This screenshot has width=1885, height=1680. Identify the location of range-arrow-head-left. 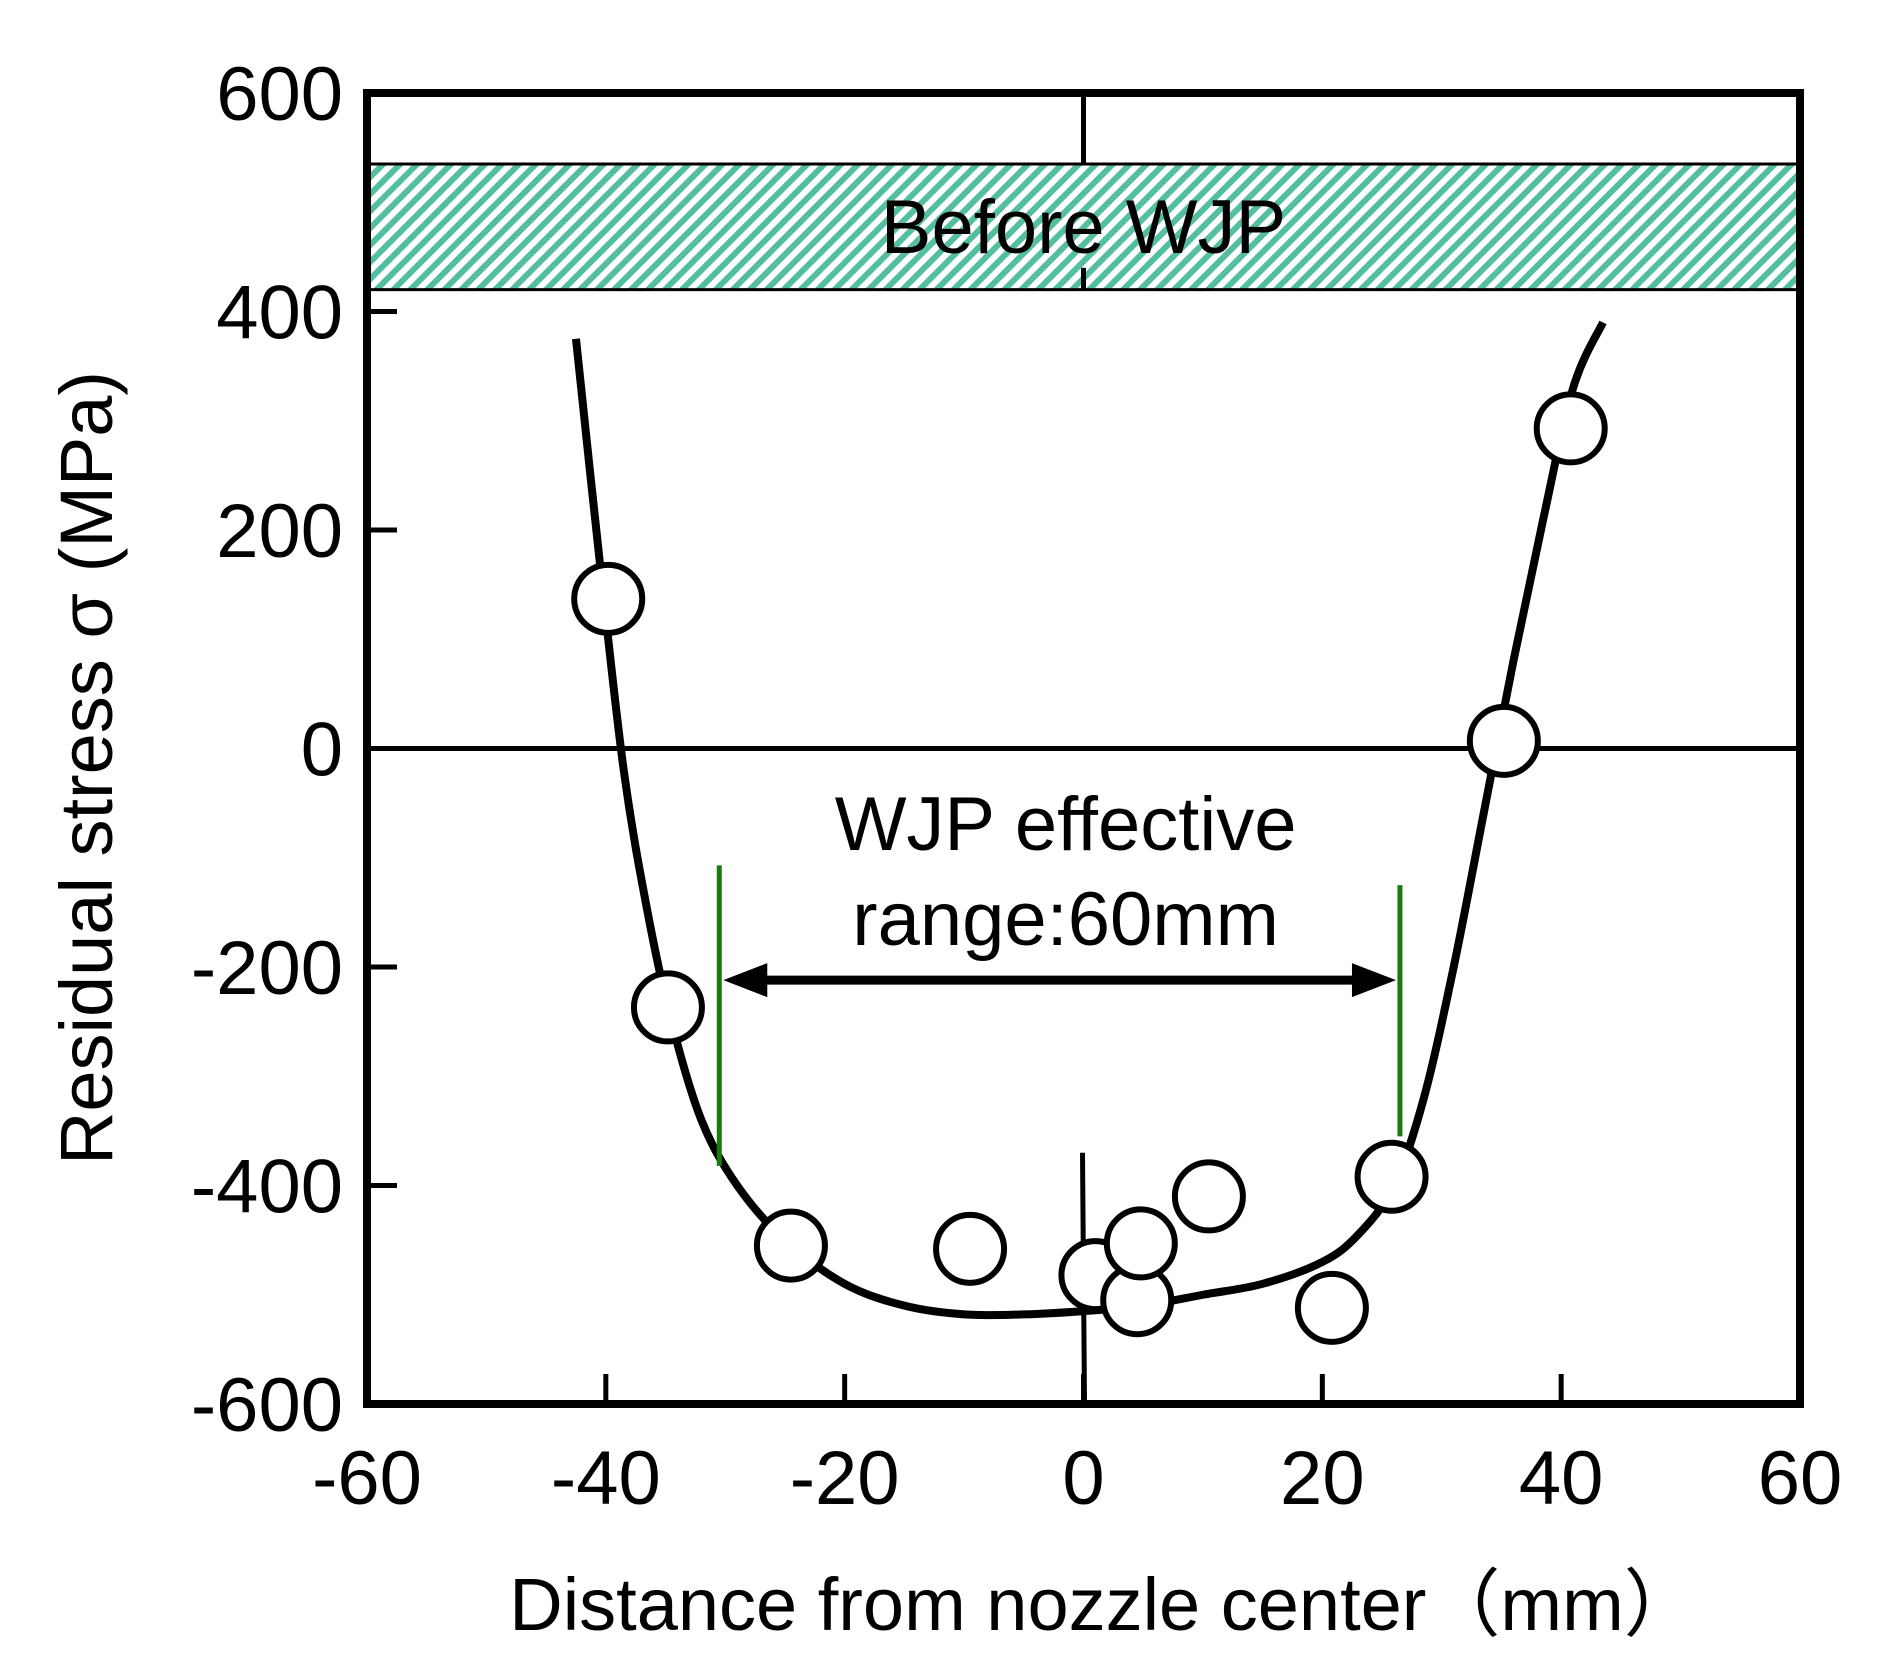
(745, 980).